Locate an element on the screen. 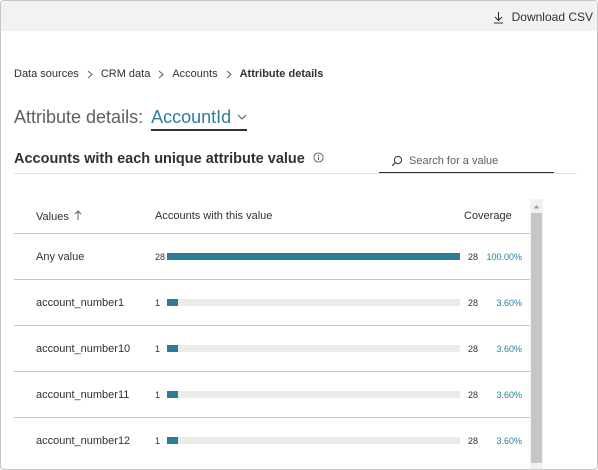 This screenshot has width=598, height=470. row-value: account_number1 is located at coordinates (80, 303).